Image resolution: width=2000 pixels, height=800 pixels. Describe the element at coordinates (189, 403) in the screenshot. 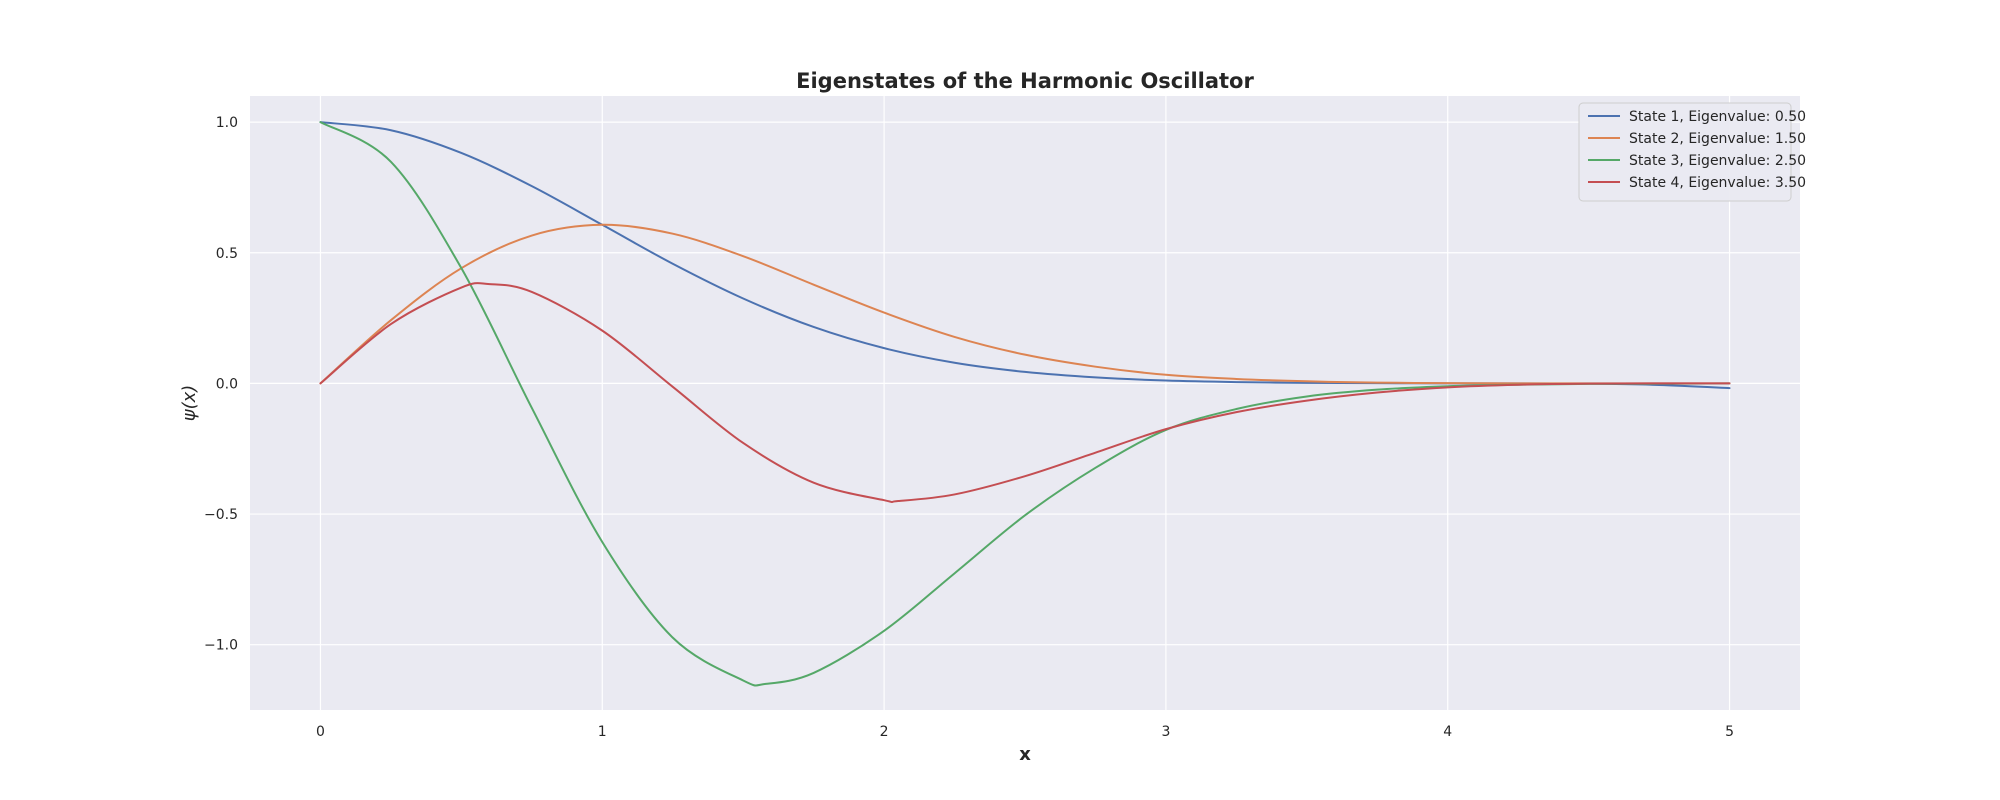

I see `y-axis-label: ψ(x)` at that location.